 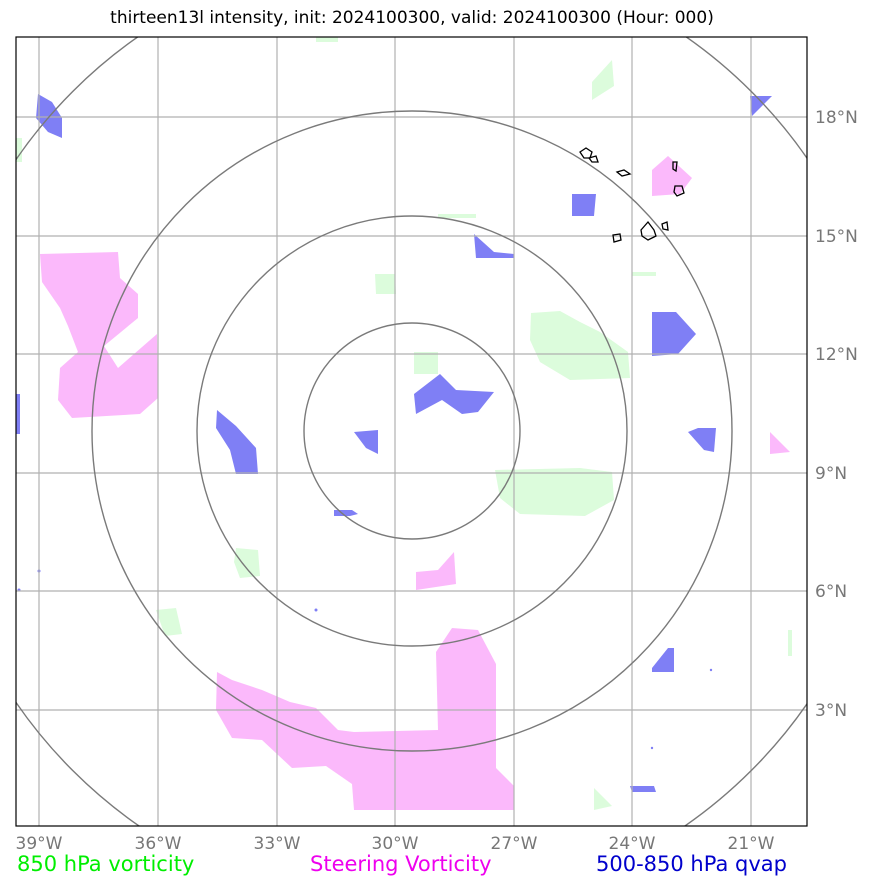 What do you see at coordinates (277, 844) in the screenshot?
I see `lon-label: 33°W` at bounding box center [277, 844].